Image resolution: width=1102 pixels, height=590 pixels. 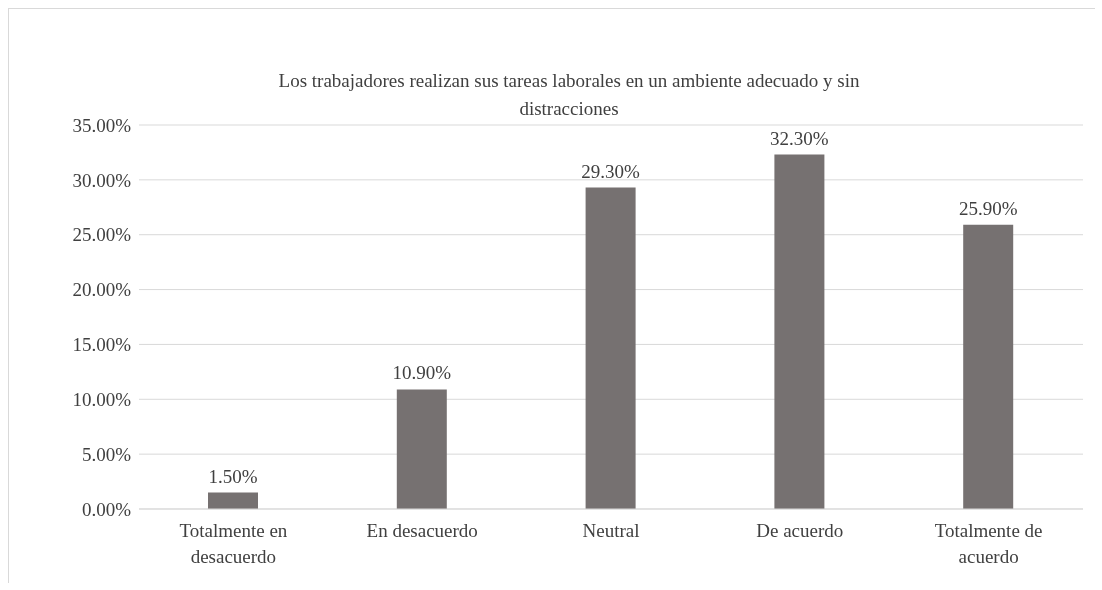 I want to click on y-tick-label: 20.00%, so click(x=102, y=290).